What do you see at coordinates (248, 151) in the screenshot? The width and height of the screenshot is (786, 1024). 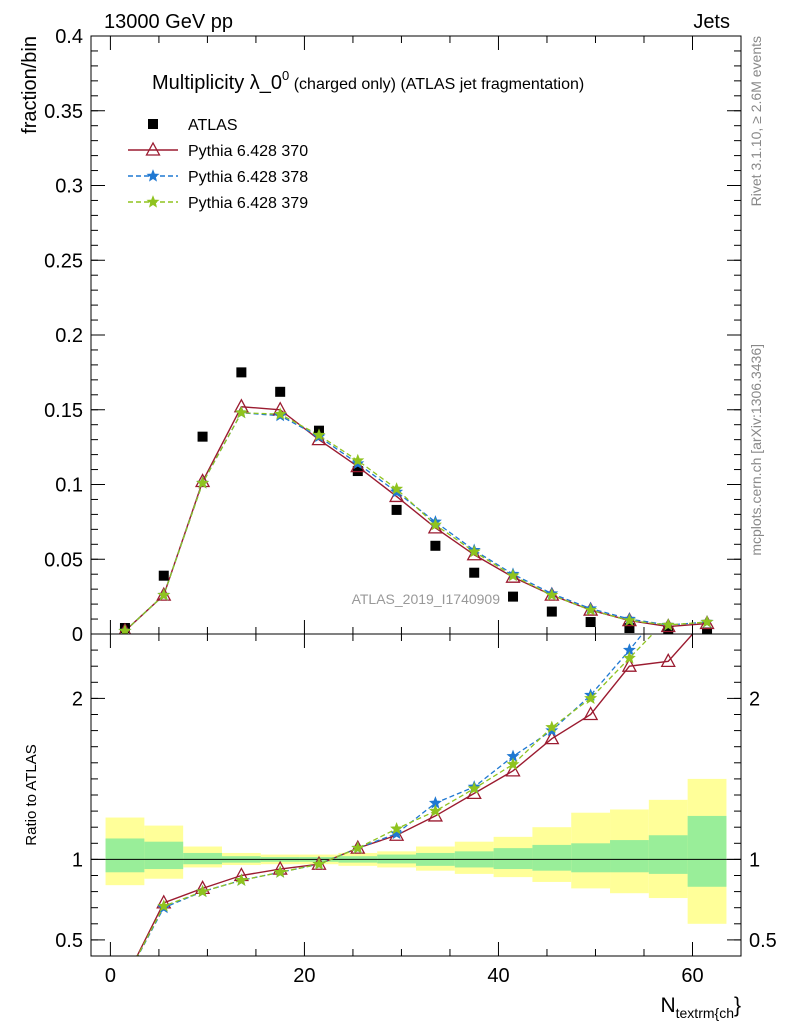 I see `legend-label: Pythia 6.428 370` at bounding box center [248, 151].